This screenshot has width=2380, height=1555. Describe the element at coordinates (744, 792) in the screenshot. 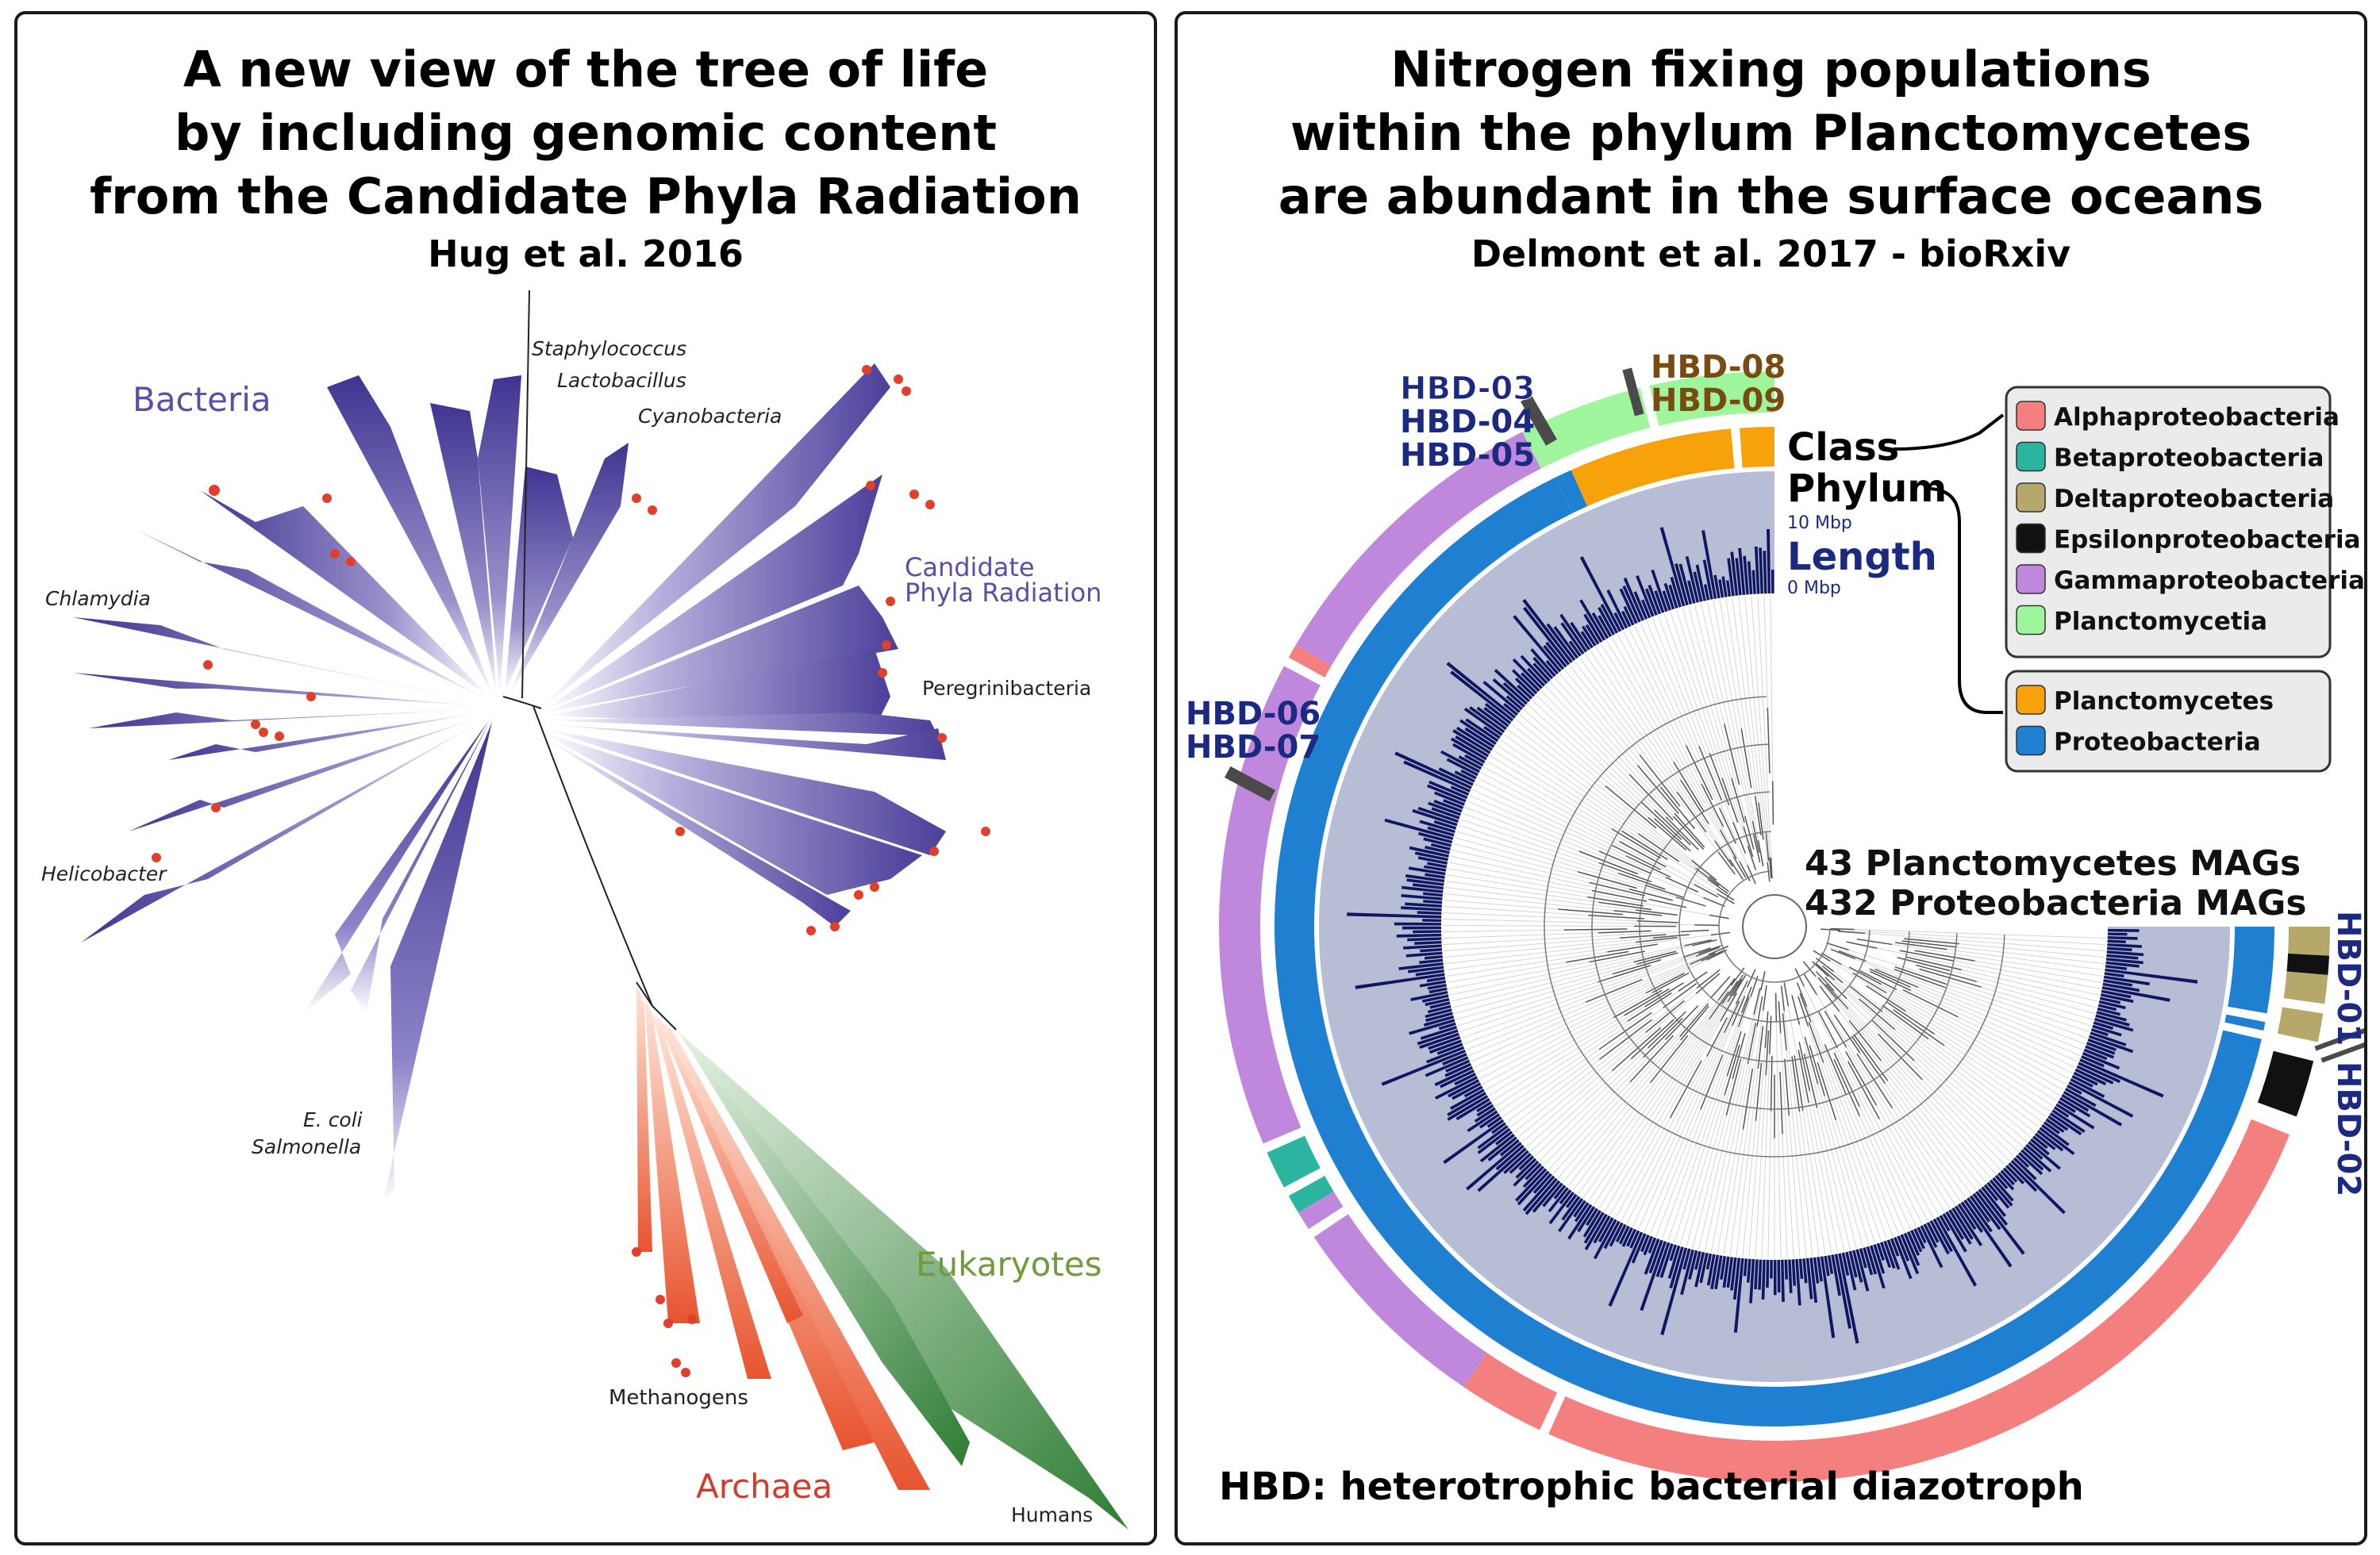

I see `cpr-branch` at that location.